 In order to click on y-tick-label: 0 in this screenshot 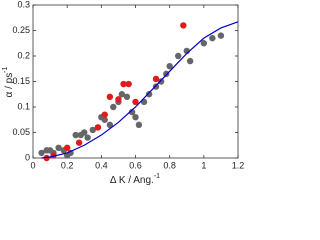, I will do `click(27, 157)`.